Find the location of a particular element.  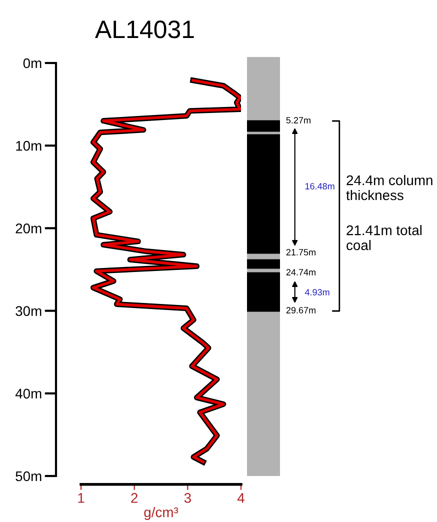

text: 21.75m is located at coordinates (301, 252).